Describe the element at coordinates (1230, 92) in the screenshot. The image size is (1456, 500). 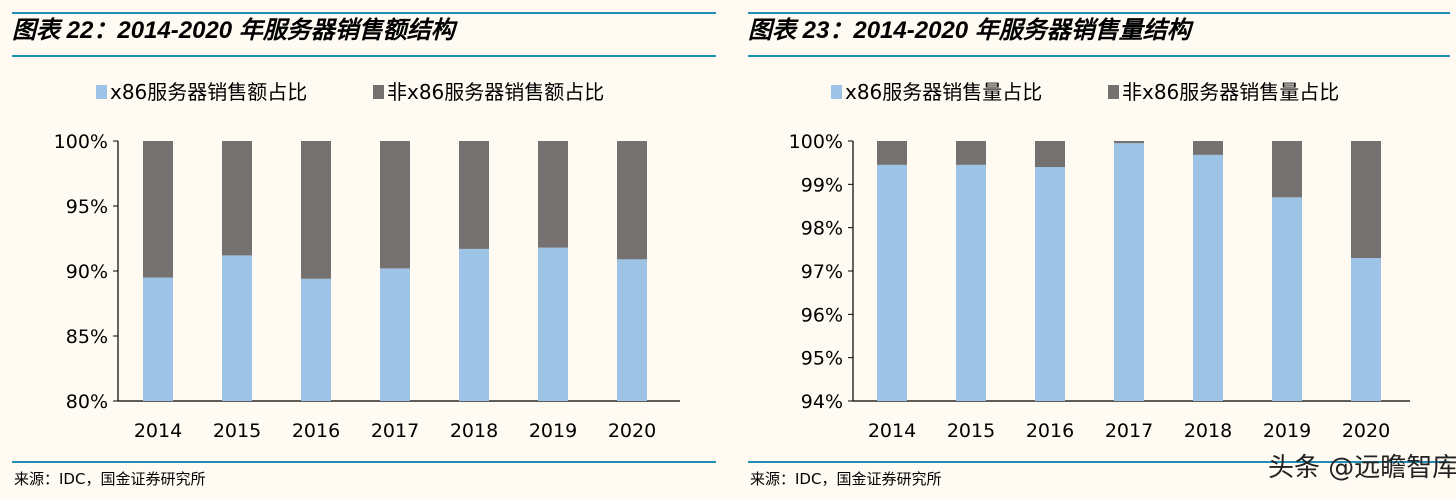
I see `legend-label-non-x86: 非x86服务器销售量占比` at that location.